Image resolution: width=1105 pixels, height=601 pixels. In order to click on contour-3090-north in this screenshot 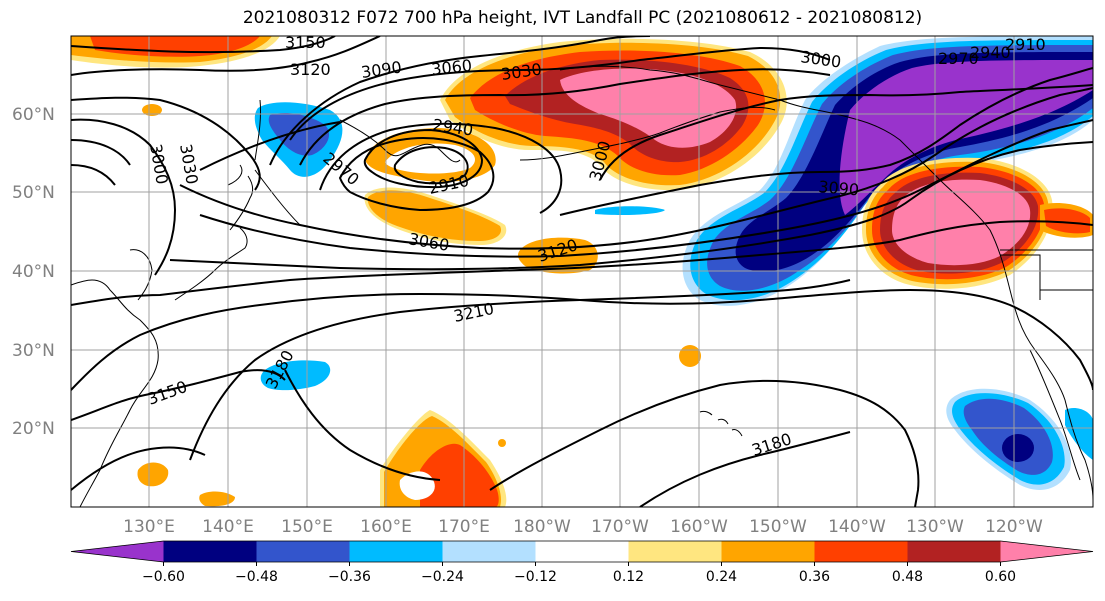, I will do `click(361, 113)`.